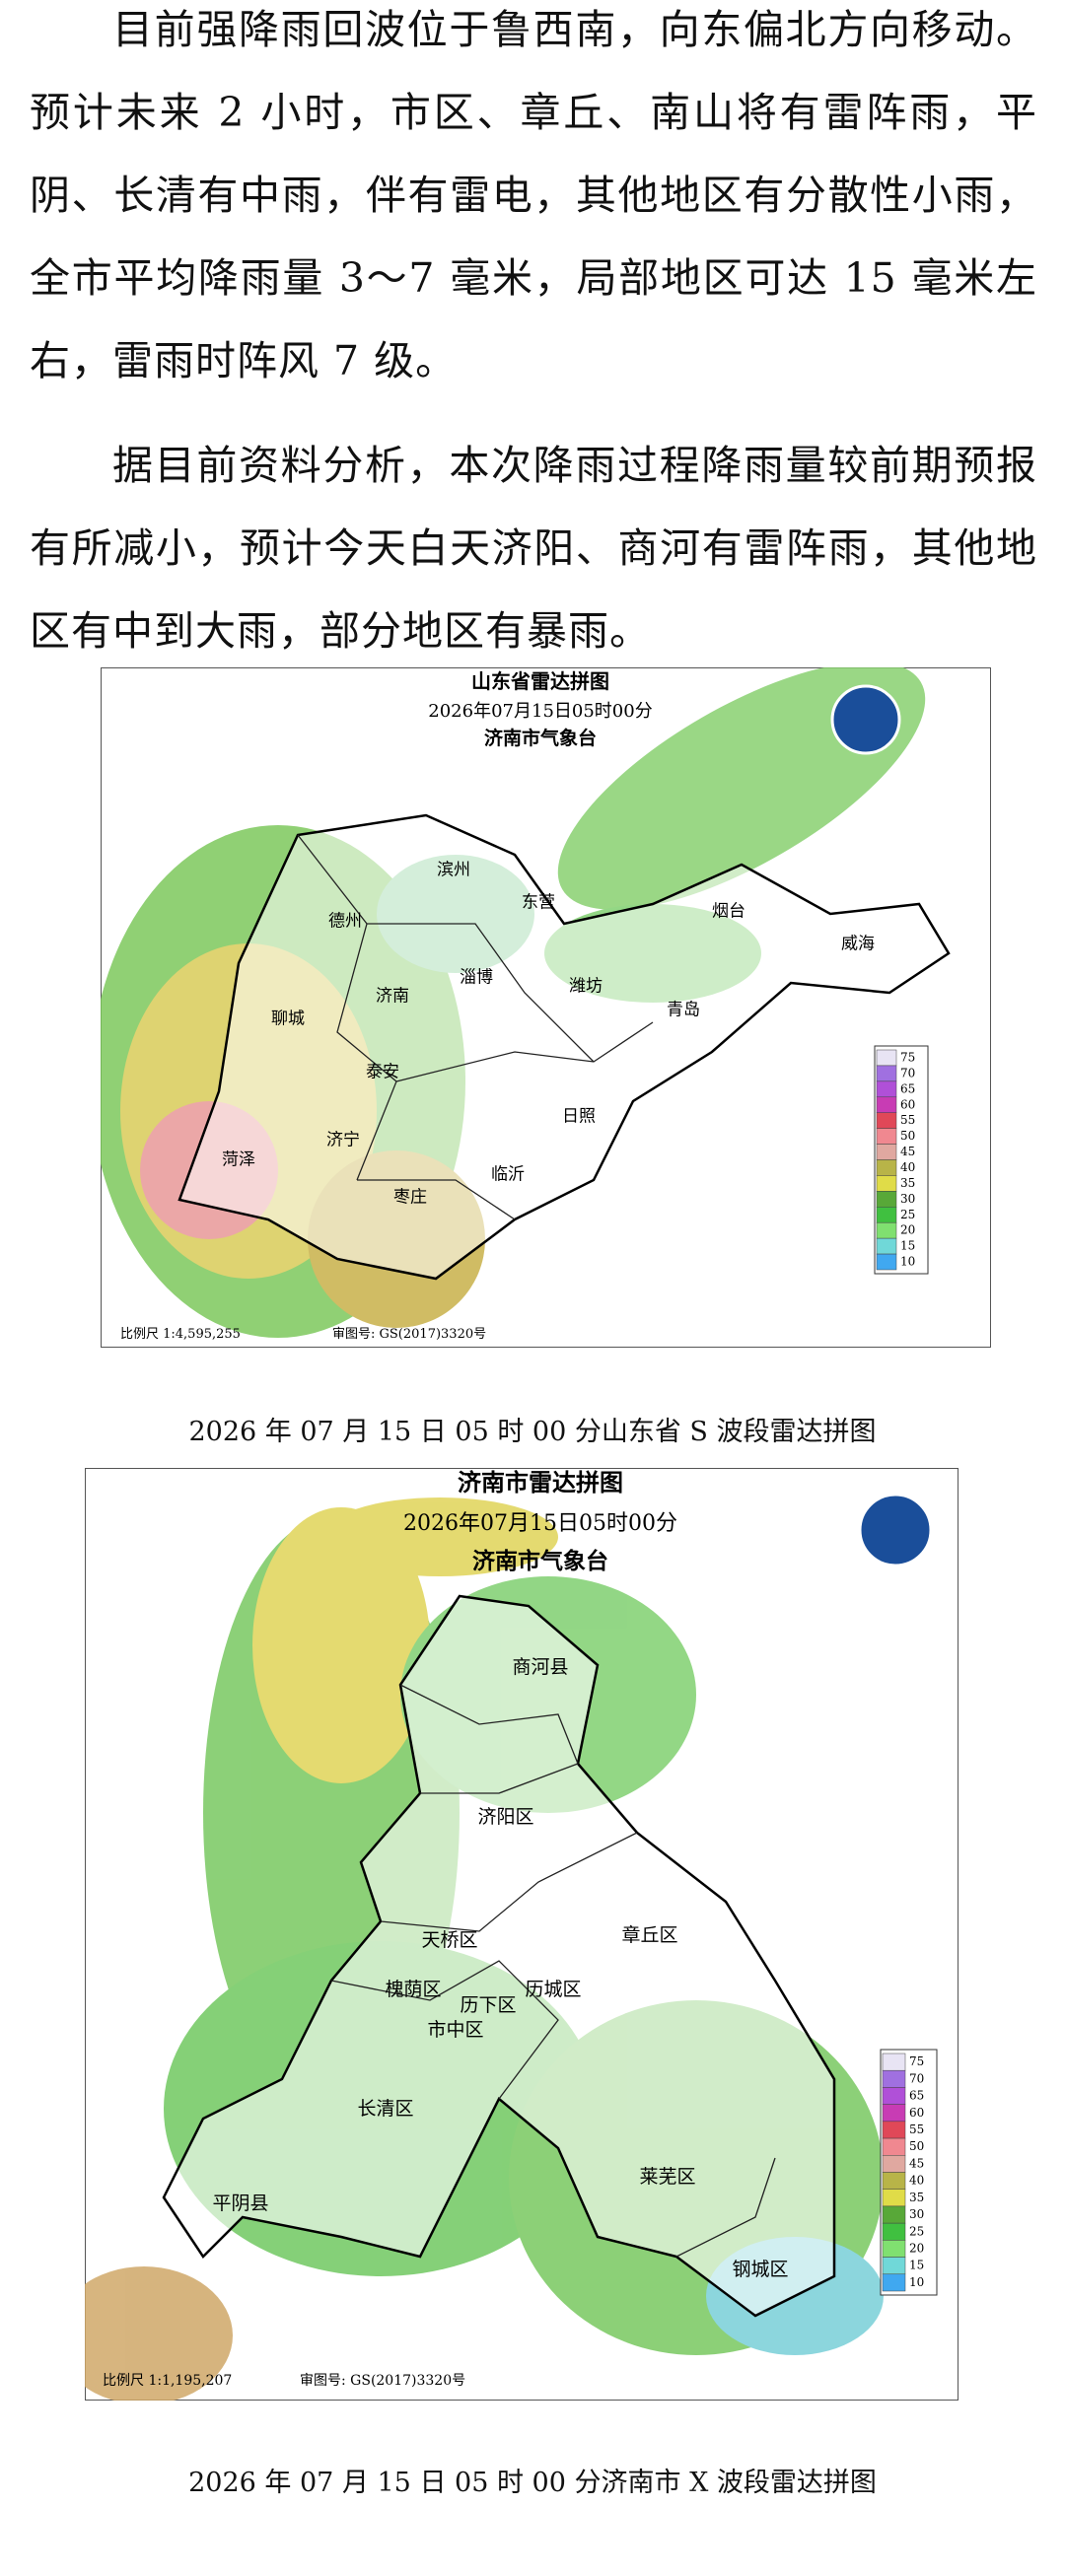 The width and height of the screenshot is (1065, 2576). What do you see at coordinates (760, 2270) in the screenshot?
I see `place-label: 钢城区` at bounding box center [760, 2270].